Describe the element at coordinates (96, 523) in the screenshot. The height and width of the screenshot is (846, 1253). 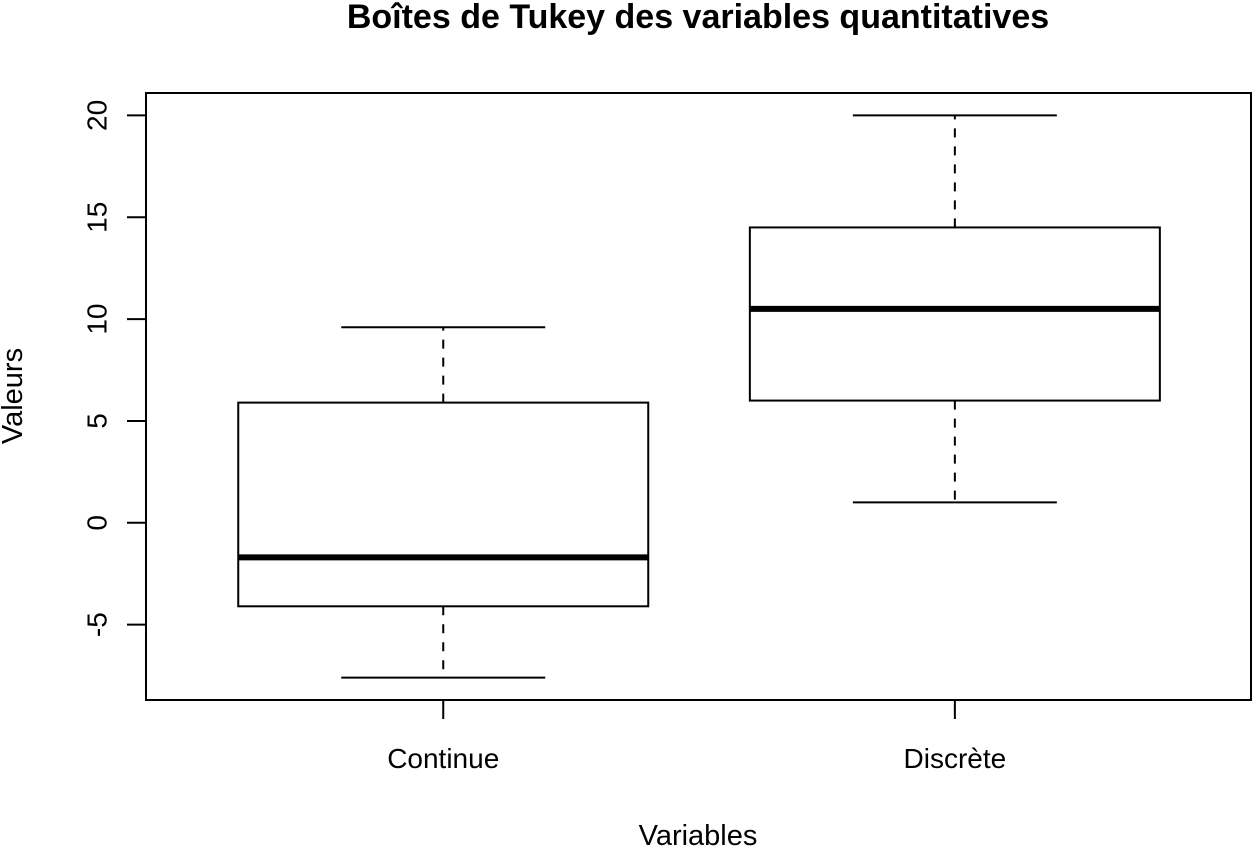
I see `y-tick-label: 0` at that location.